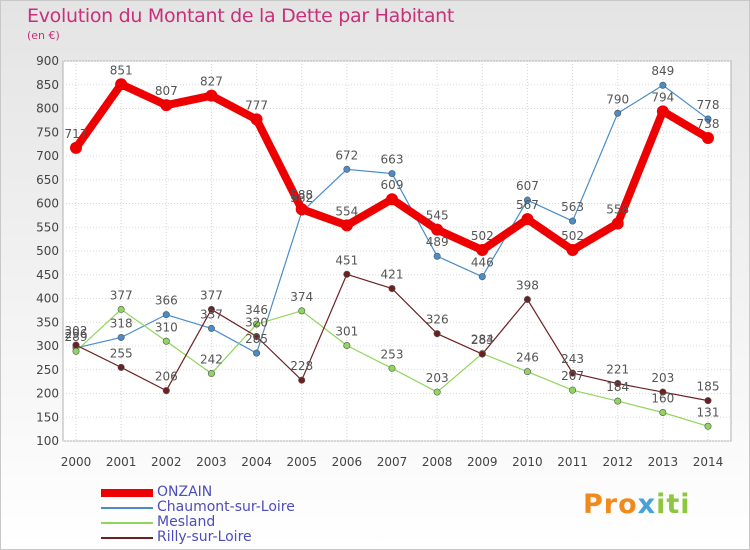  What do you see at coordinates (47, 417) in the screenshot?
I see `y-tick-label: 150` at bounding box center [47, 417].